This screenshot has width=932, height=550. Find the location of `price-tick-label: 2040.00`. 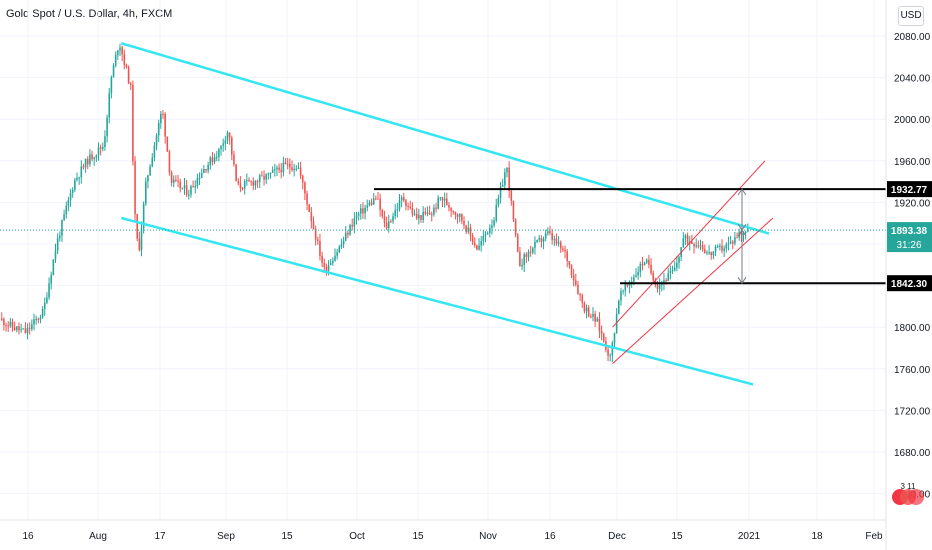

price-tick-label: 2040.00 is located at coordinates (912, 79).